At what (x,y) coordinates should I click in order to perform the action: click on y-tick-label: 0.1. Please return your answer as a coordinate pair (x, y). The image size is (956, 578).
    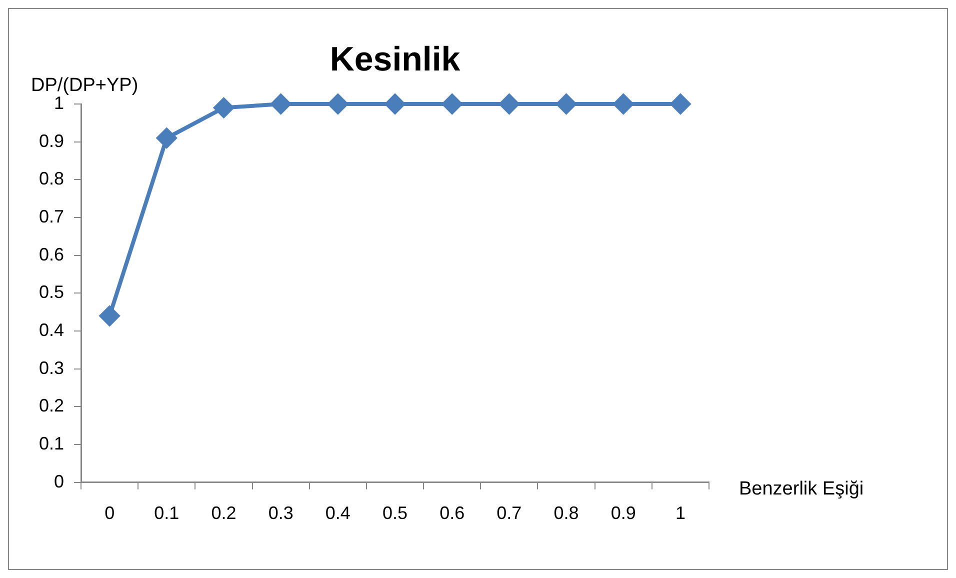
    Looking at the image, I should click on (51, 444).